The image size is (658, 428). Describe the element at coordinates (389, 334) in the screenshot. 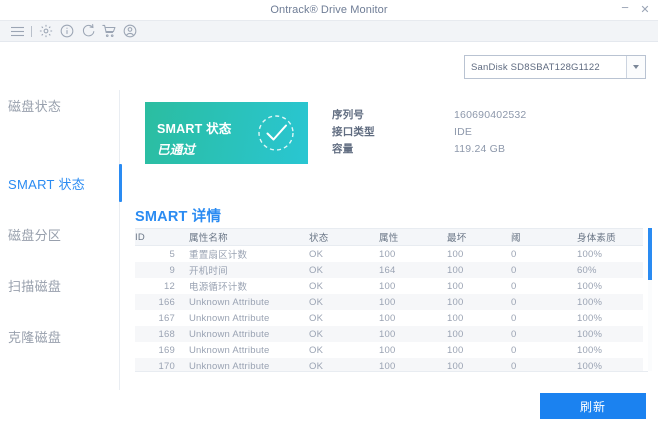

I see `table-row: 168 Unknown Attribute OK 100 100 0 100%` at that location.